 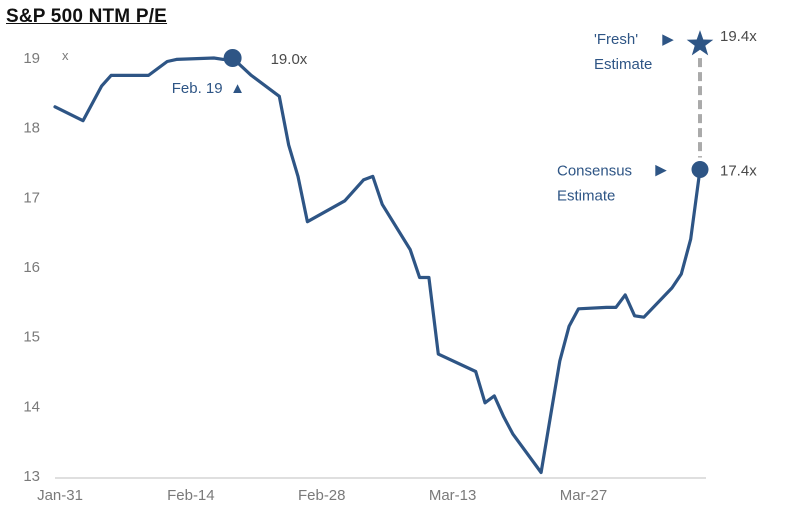 I want to click on consensus-value-label: 17.4x, so click(x=738, y=170).